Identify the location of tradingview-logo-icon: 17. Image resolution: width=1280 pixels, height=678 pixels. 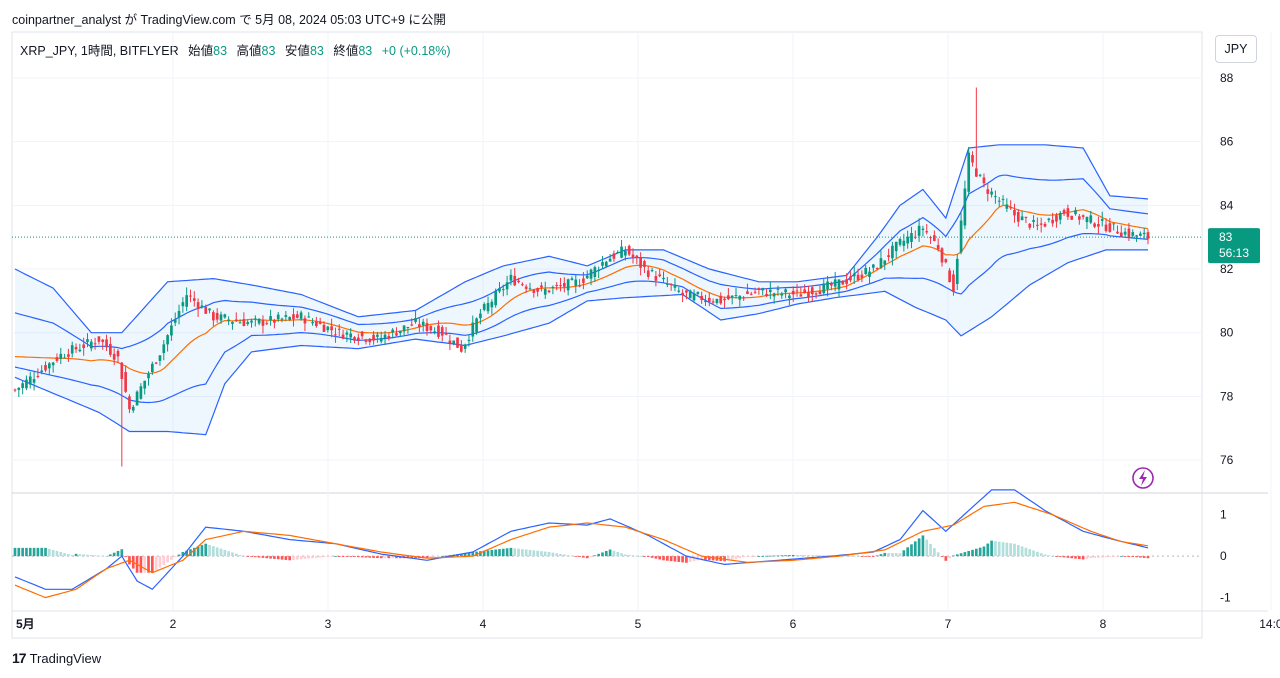
(19, 658).